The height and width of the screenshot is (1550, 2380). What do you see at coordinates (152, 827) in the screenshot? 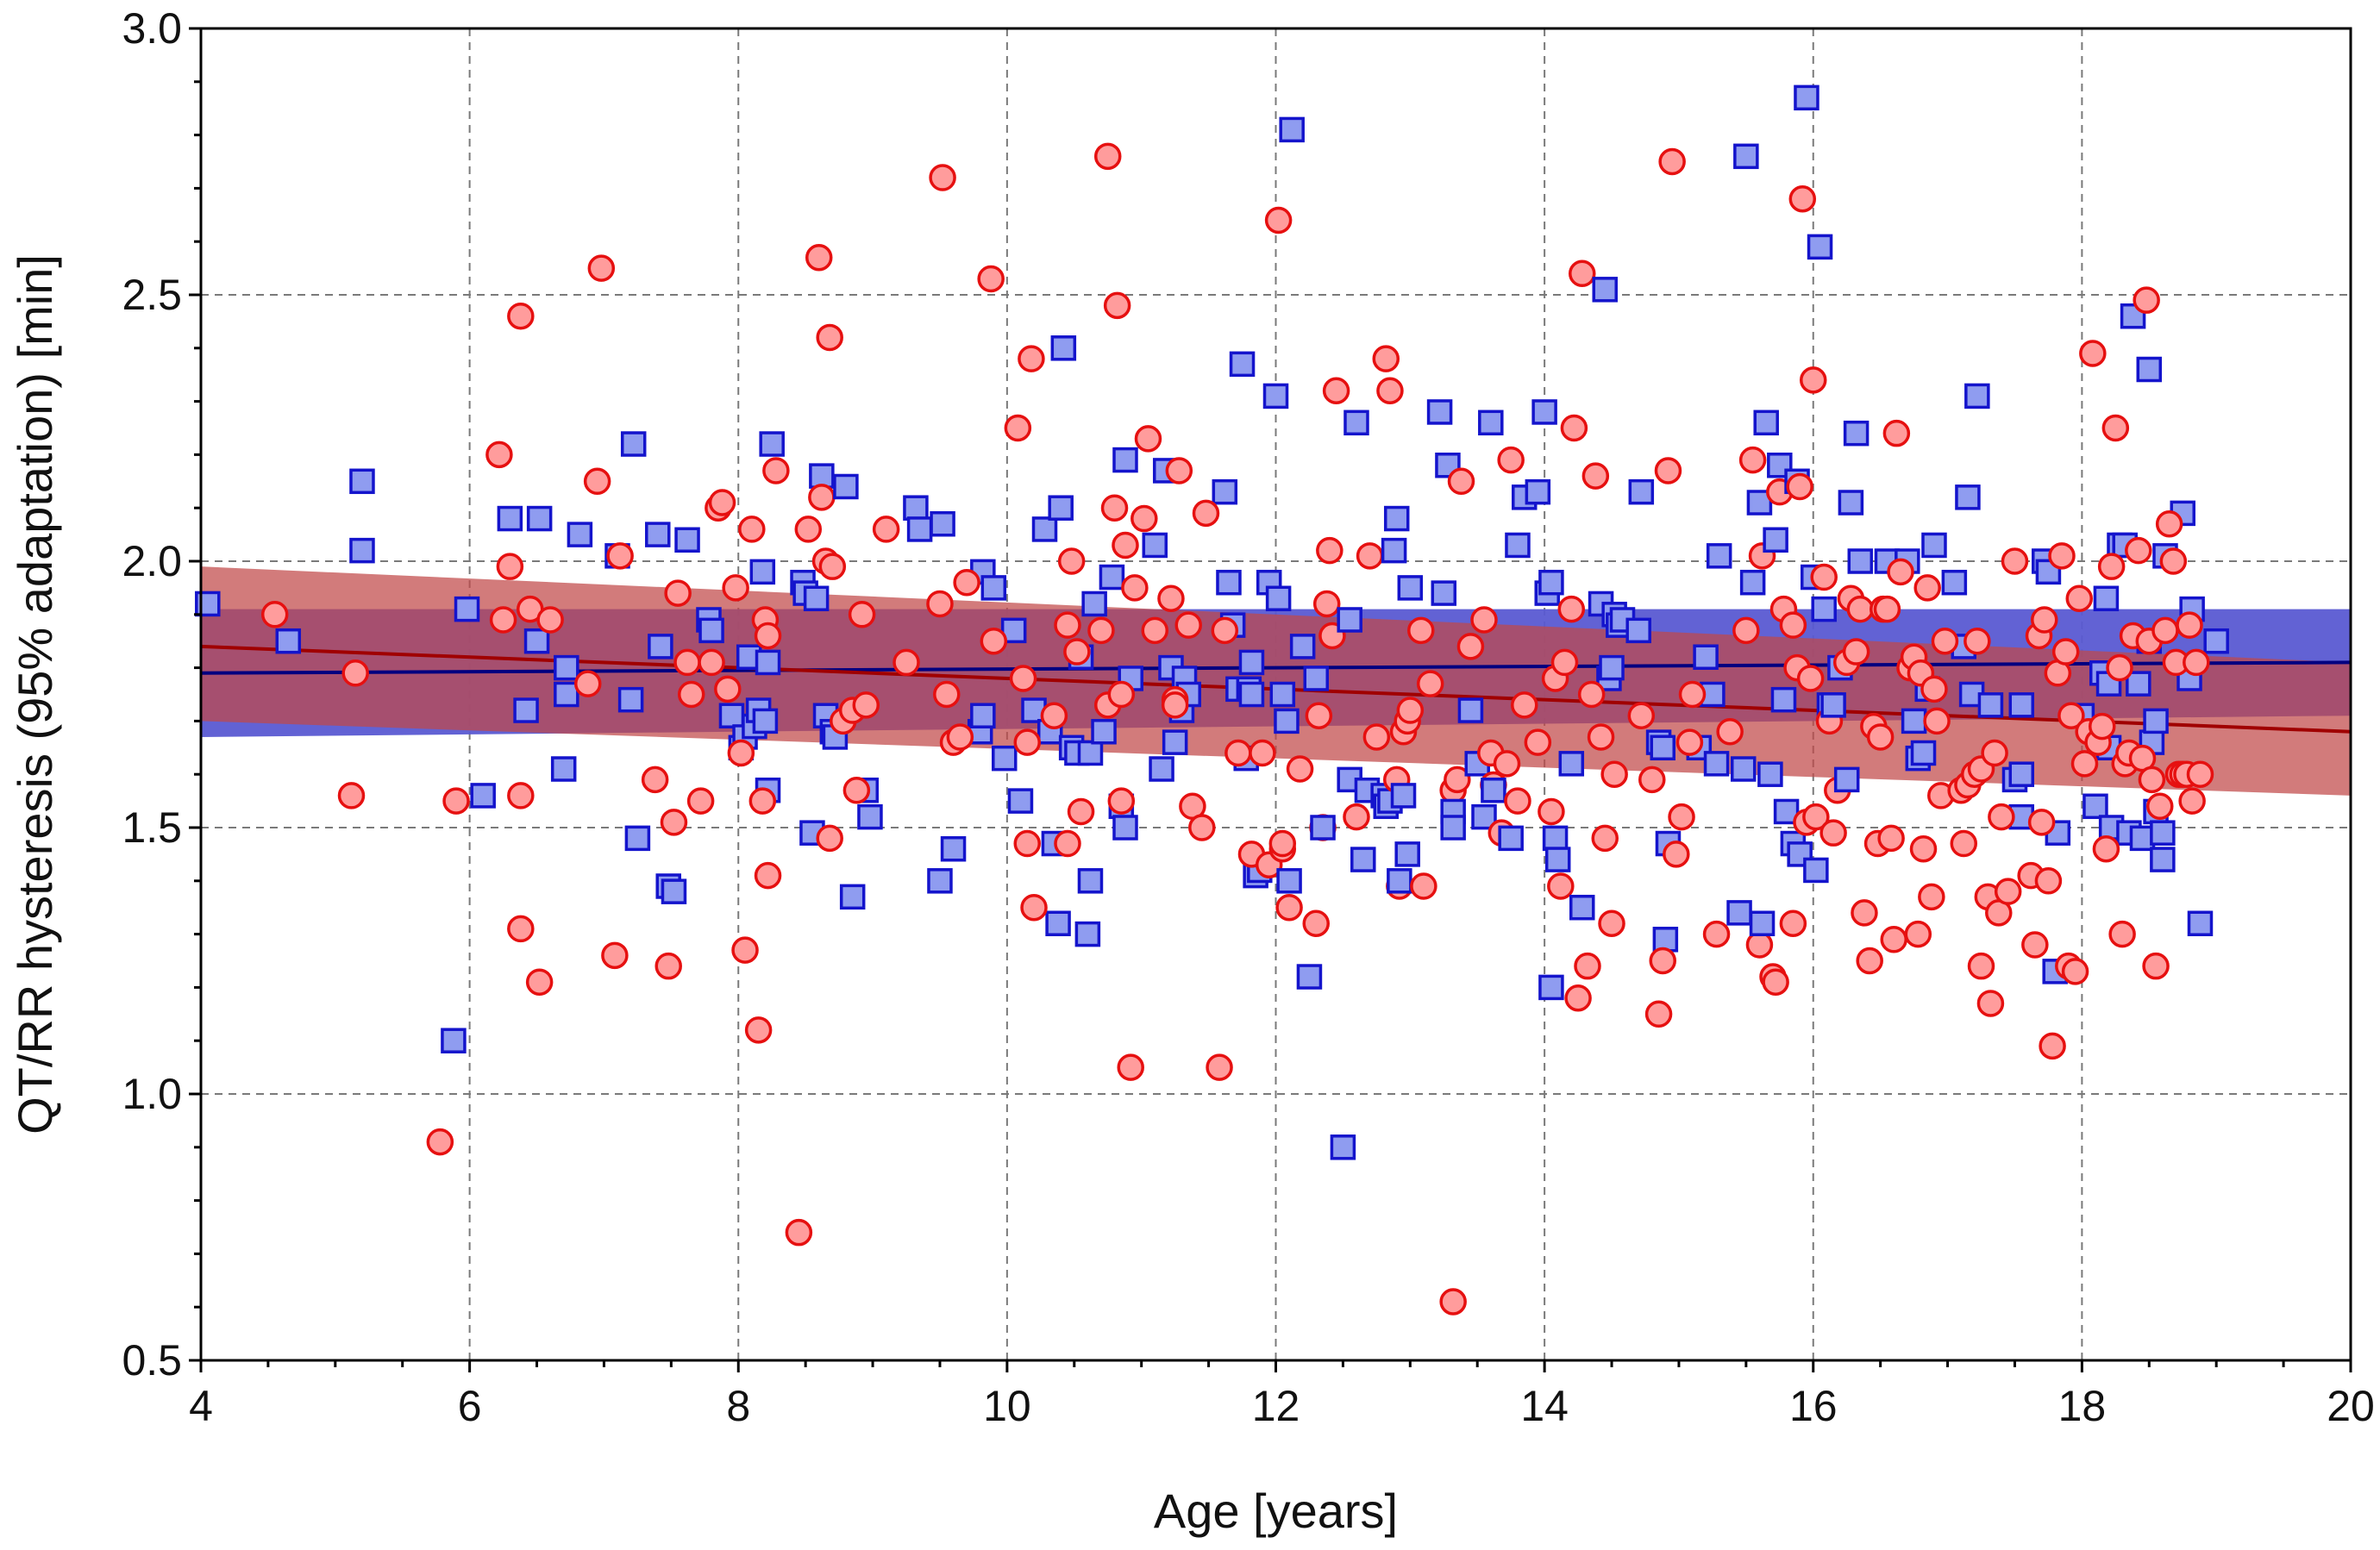
I see `y-tick-label: 1.5` at bounding box center [152, 827].